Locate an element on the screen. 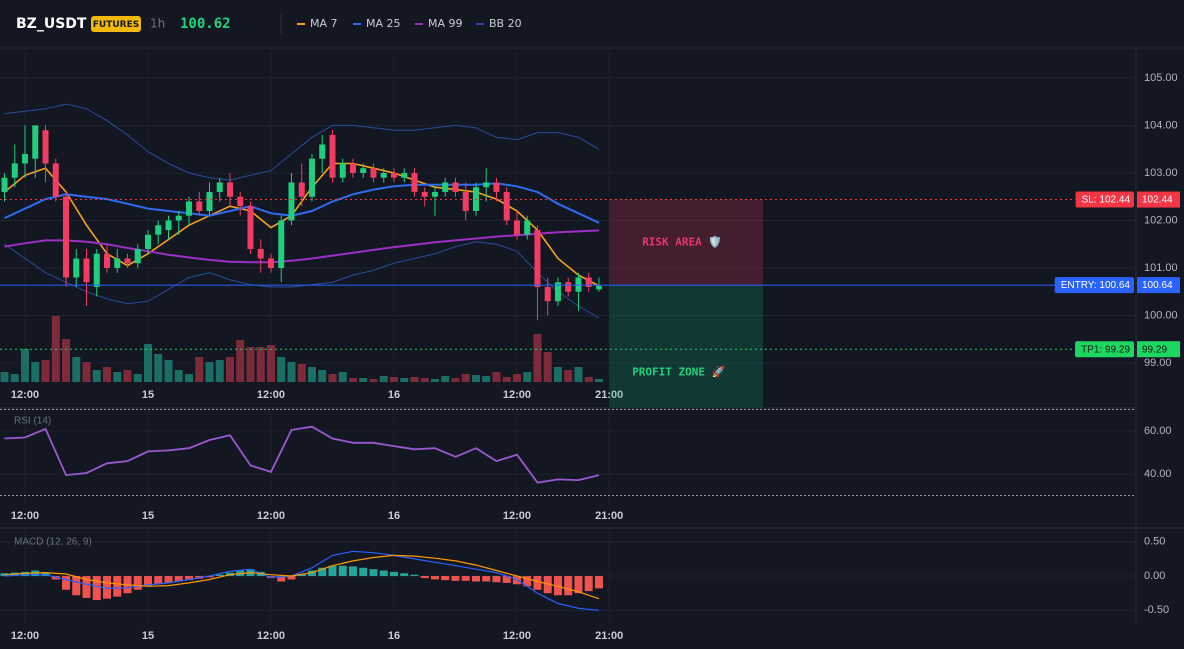  level-value: 100.64 is located at coordinates (1157, 285).